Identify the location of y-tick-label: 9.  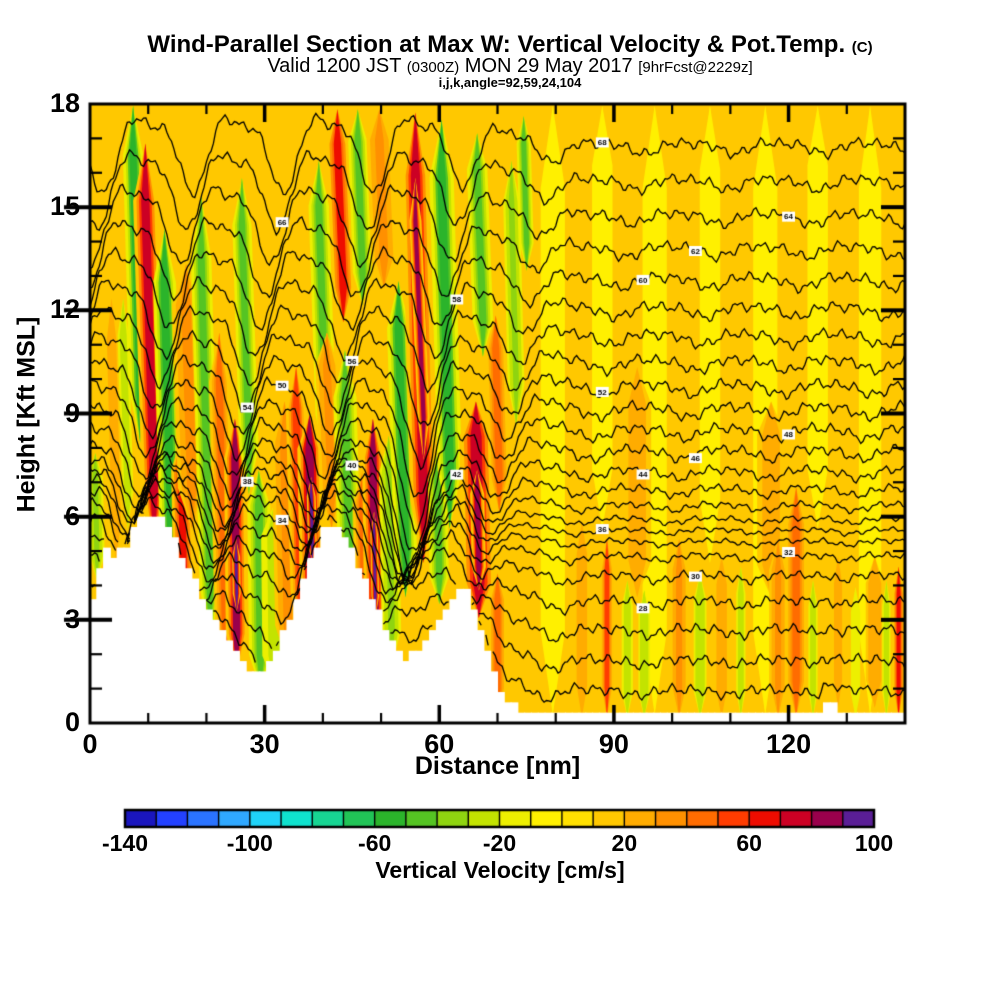
(72, 412).